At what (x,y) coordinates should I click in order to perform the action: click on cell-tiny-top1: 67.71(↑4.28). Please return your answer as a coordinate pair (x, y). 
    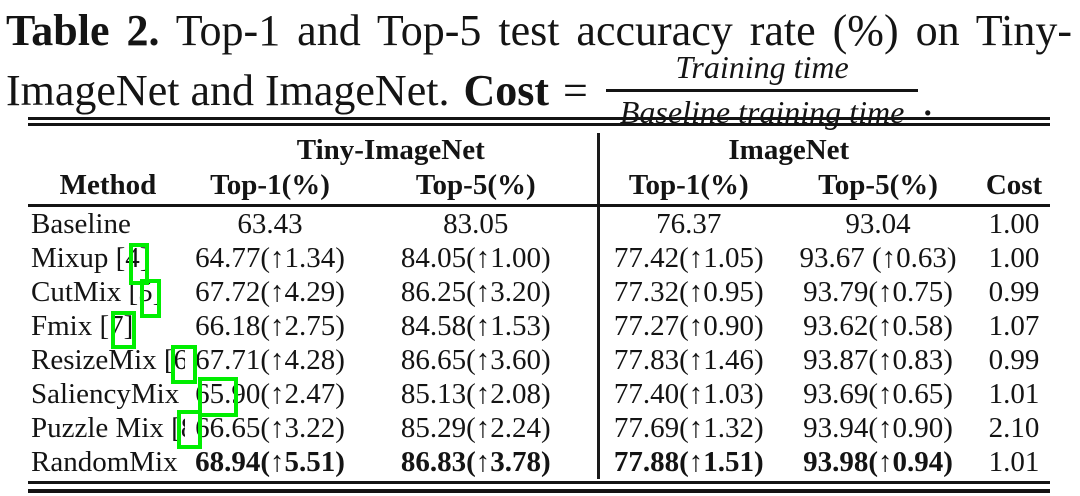
    Looking at the image, I should click on (270, 359).